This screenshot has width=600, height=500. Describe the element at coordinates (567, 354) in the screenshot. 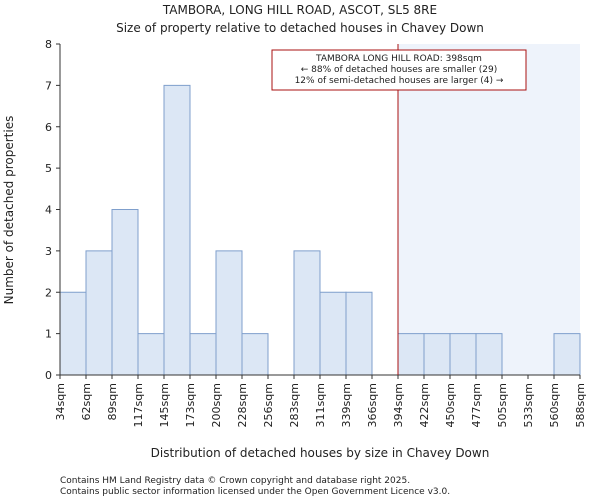

I see `bar-560sqm` at that location.